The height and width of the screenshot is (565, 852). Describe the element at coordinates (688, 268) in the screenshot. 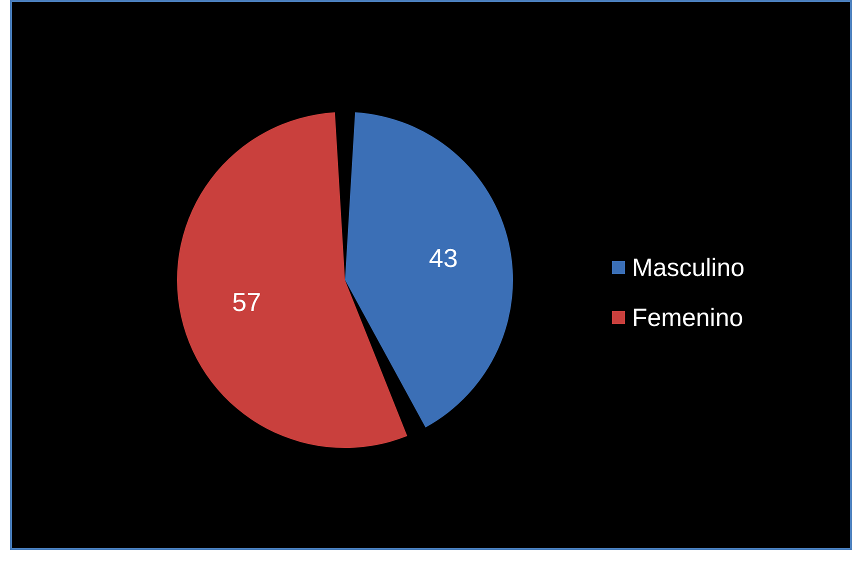

I see `legend-label: Masculino` at that location.